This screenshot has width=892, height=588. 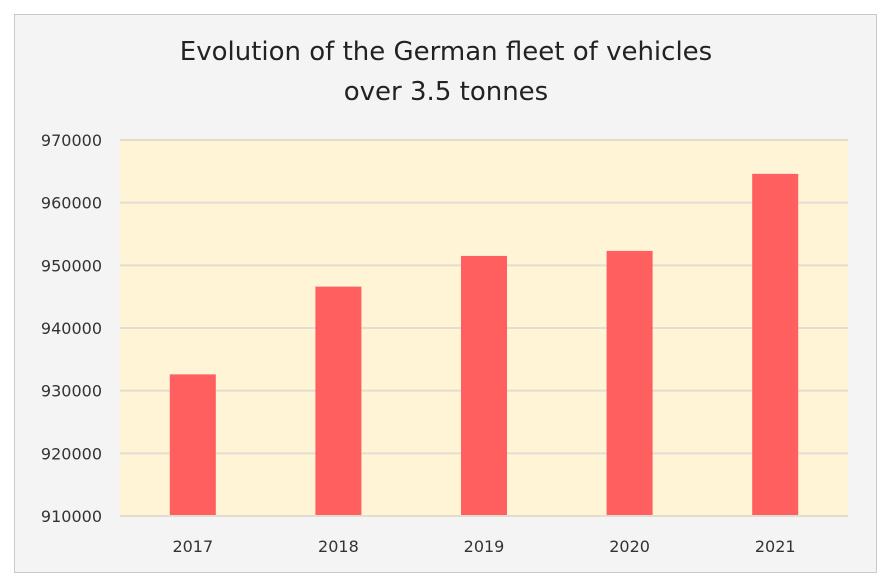 What do you see at coordinates (338, 546) in the screenshot?
I see `x-tick-label: 2018` at bounding box center [338, 546].